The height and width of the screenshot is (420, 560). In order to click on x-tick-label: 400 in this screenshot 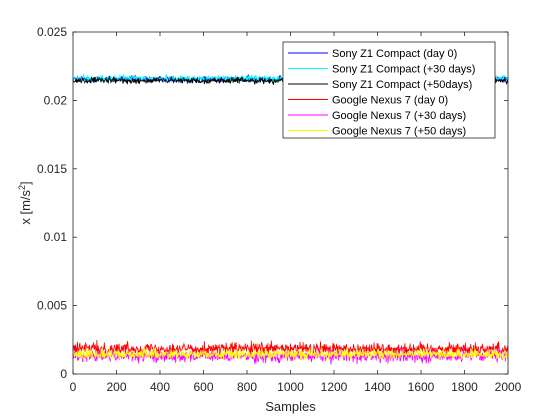, I will do `click(160, 387)`.